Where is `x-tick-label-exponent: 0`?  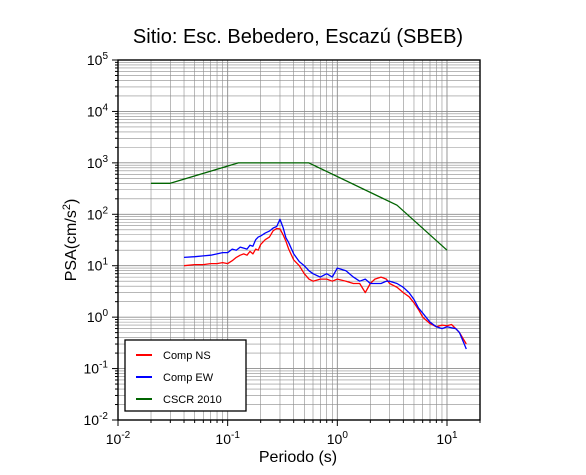 x-tick-label-exponent: 0 is located at coordinates (345, 435).